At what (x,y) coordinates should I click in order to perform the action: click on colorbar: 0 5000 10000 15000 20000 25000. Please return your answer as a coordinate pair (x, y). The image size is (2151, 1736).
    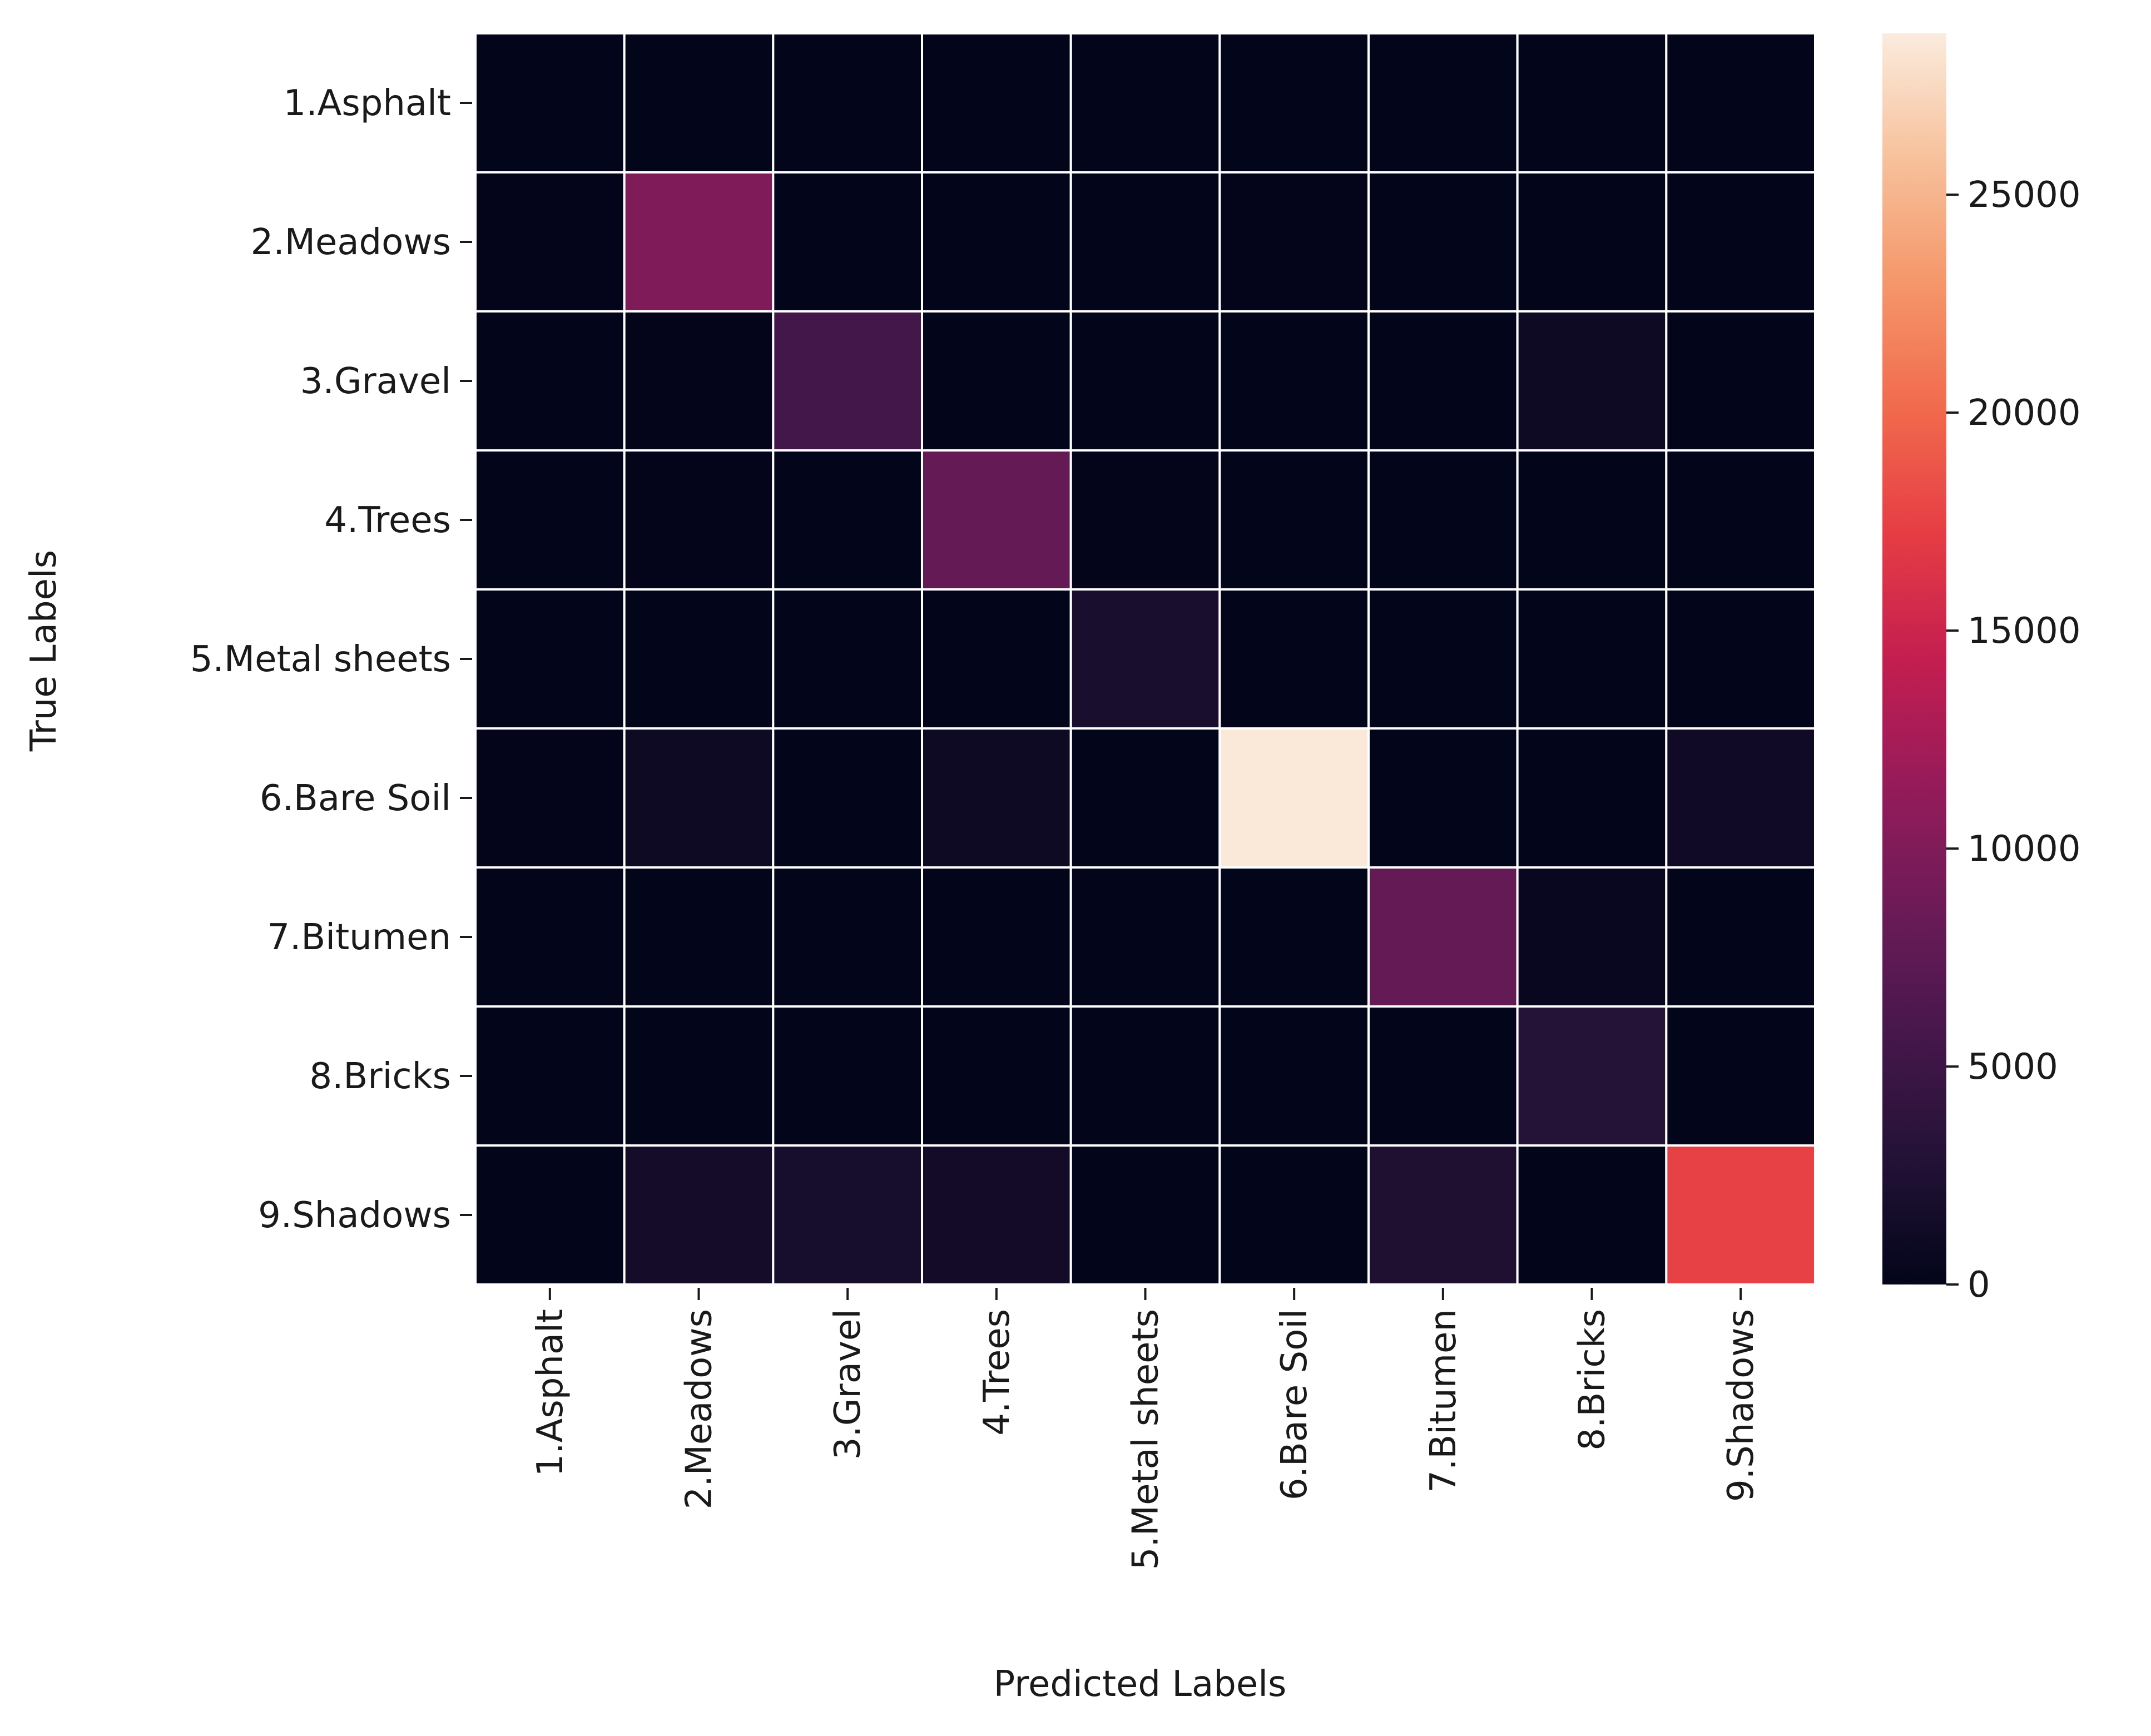
    Looking at the image, I should click on (1981, 669).